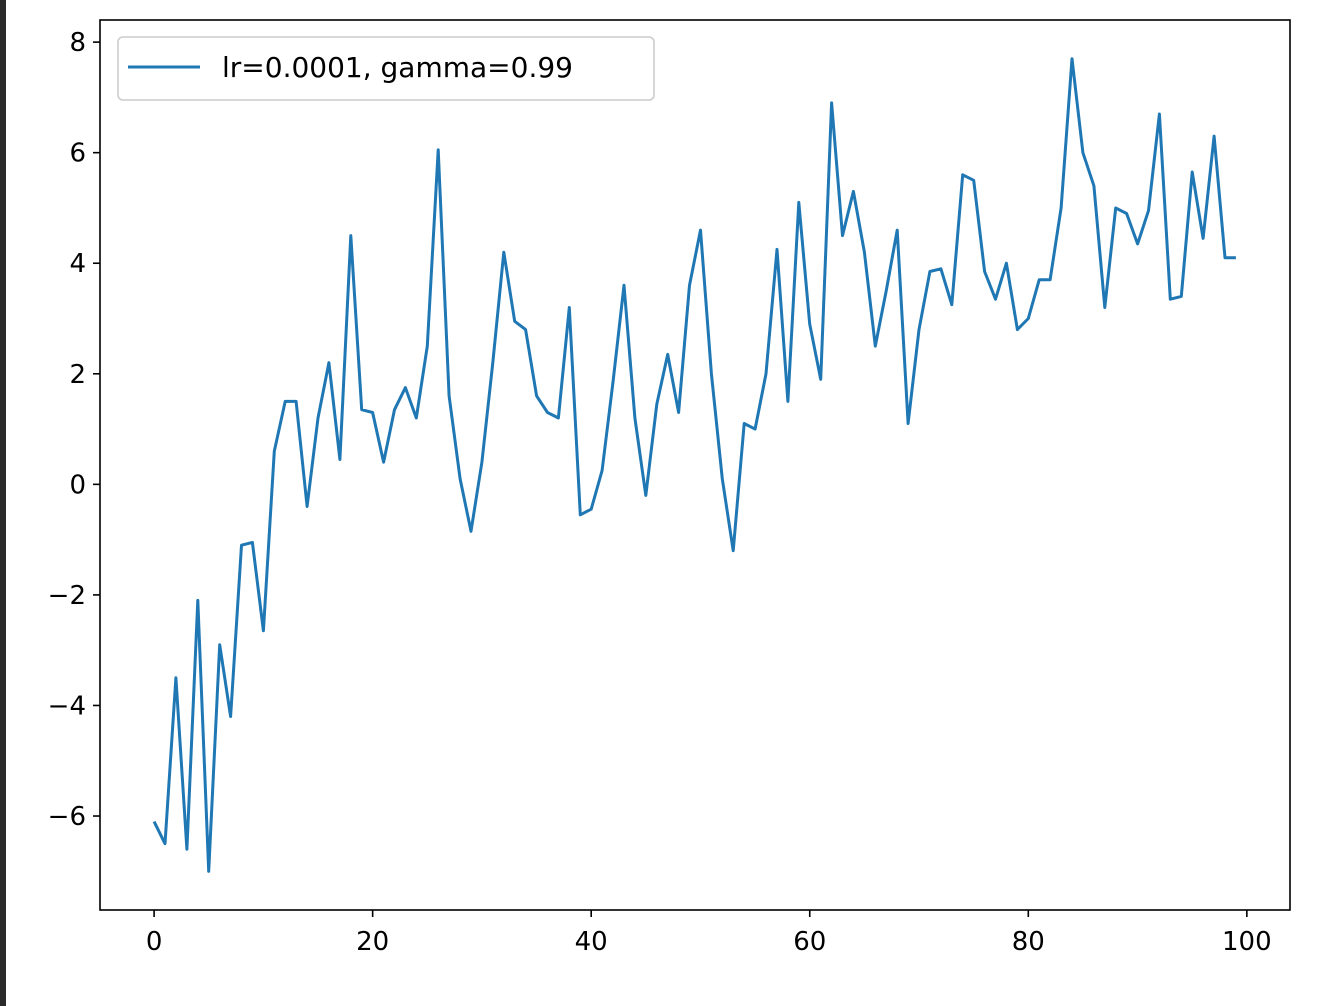 This screenshot has width=1319, height=1006. What do you see at coordinates (154, 942) in the screenshot?
I see `x-tick-label: 0` at bounding box center [154, 942].